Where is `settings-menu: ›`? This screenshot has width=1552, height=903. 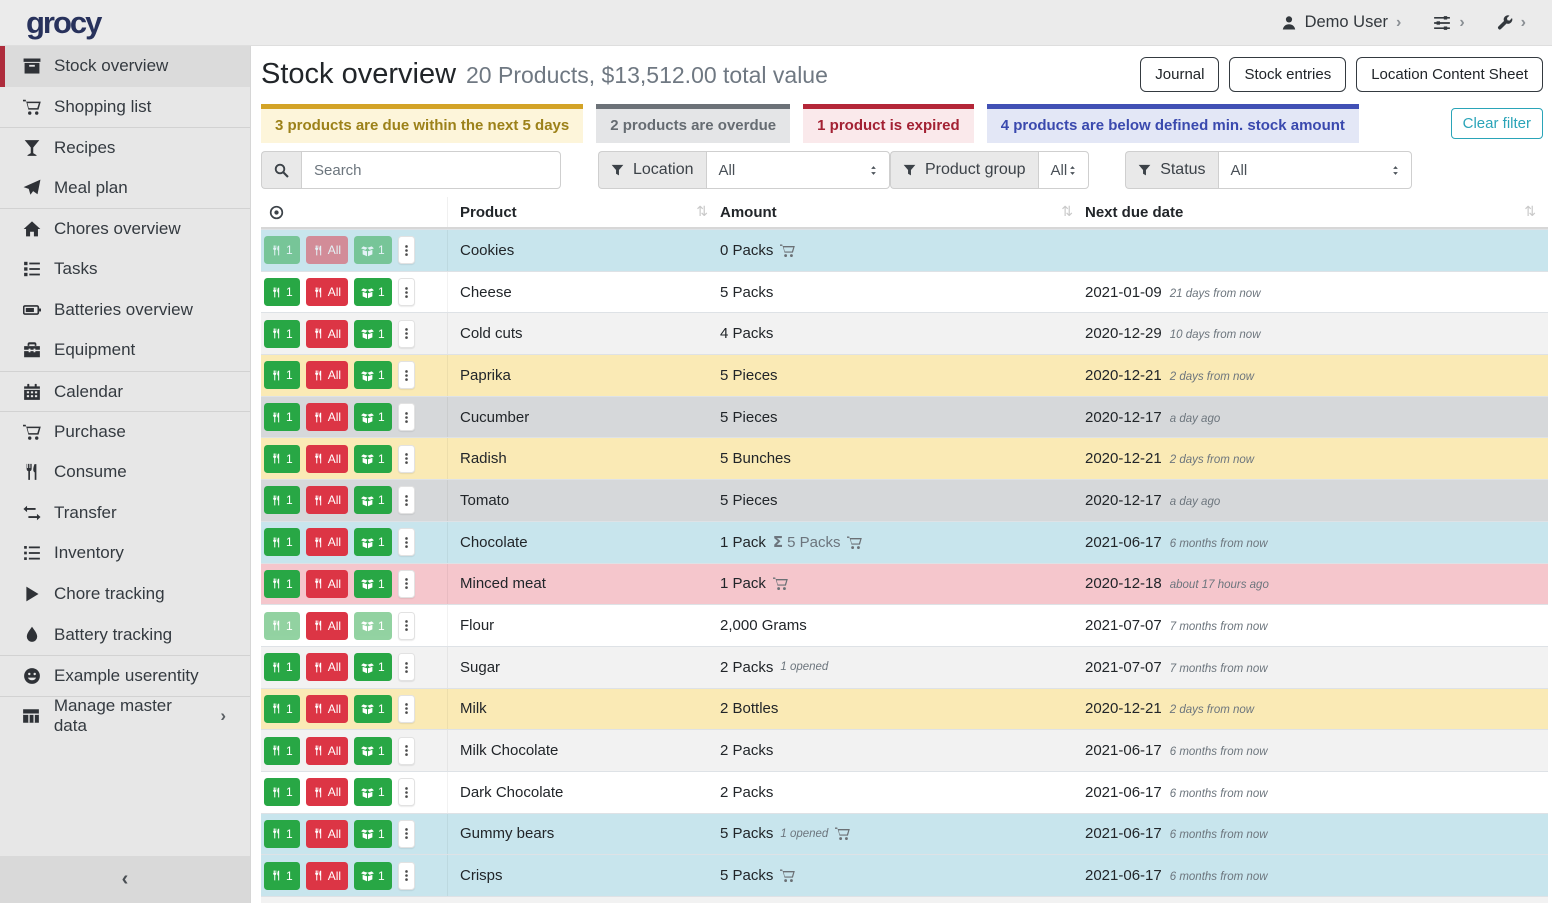 settings-menu: › is located at coordinates (1449, 23).